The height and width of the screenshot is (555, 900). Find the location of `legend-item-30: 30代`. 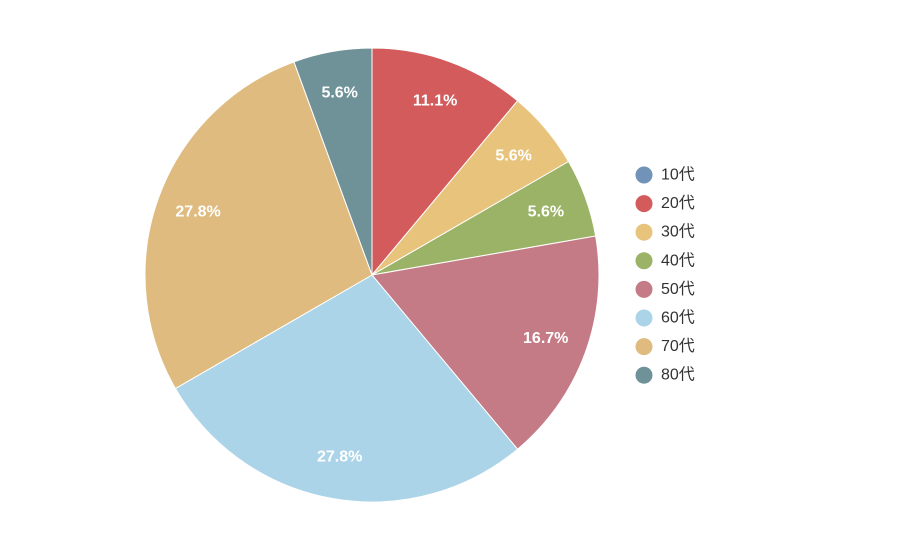

legend-item-30: 30代 is located at coordinates (665, 232).